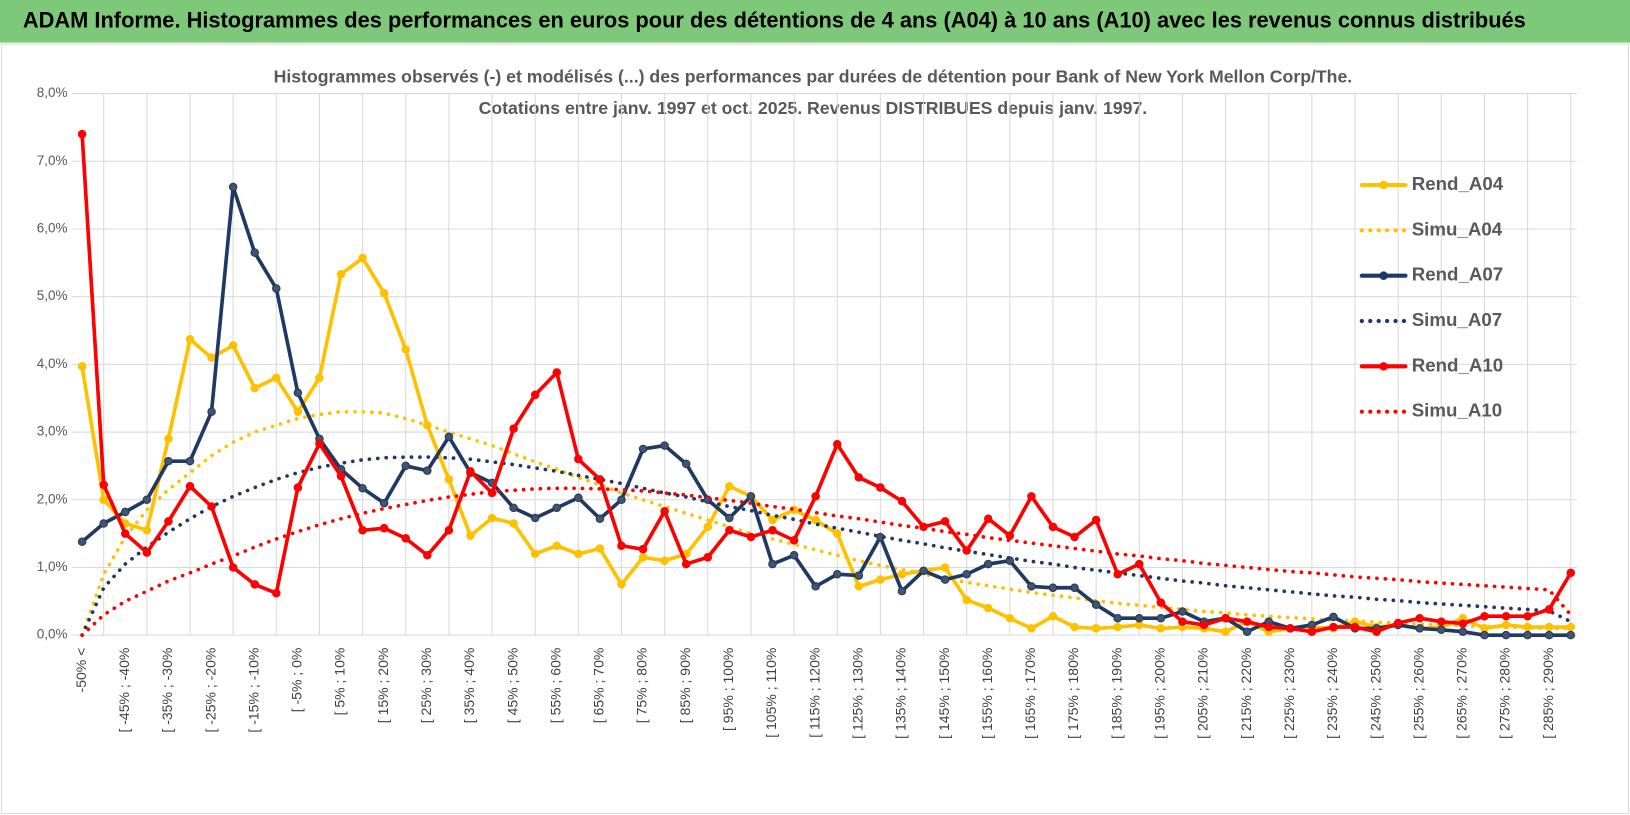 This screenshot has height=815, width=1630. I want to click on x-tick-label: [ 5% ; 10%, so click(340, 682).